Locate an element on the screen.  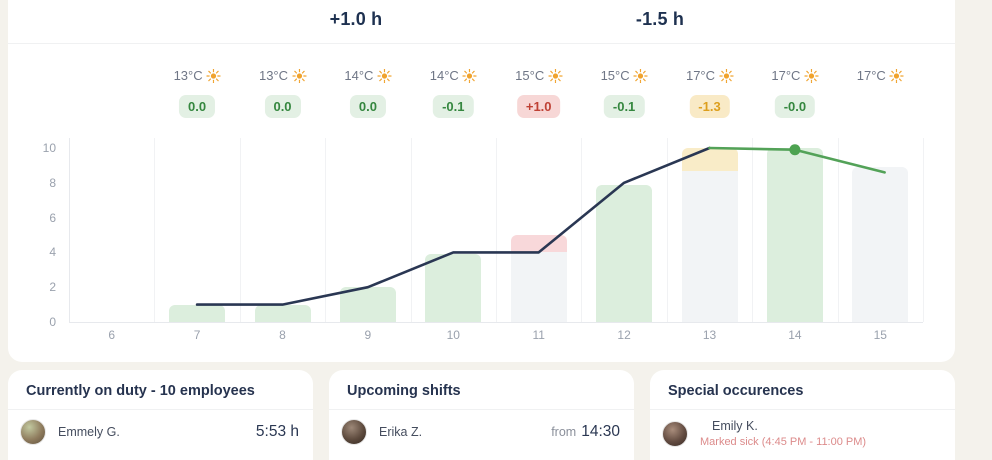
temperature-label-hour-8: 13°C is located at coordinates (282, 75).